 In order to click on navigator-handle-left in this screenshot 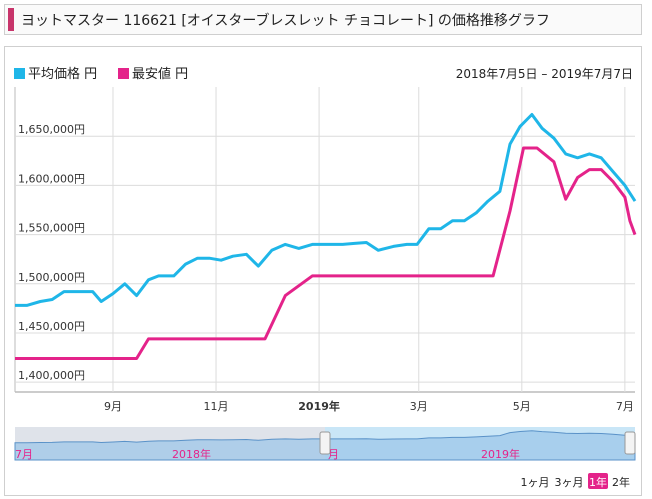, I will do `click(325, 443)`.